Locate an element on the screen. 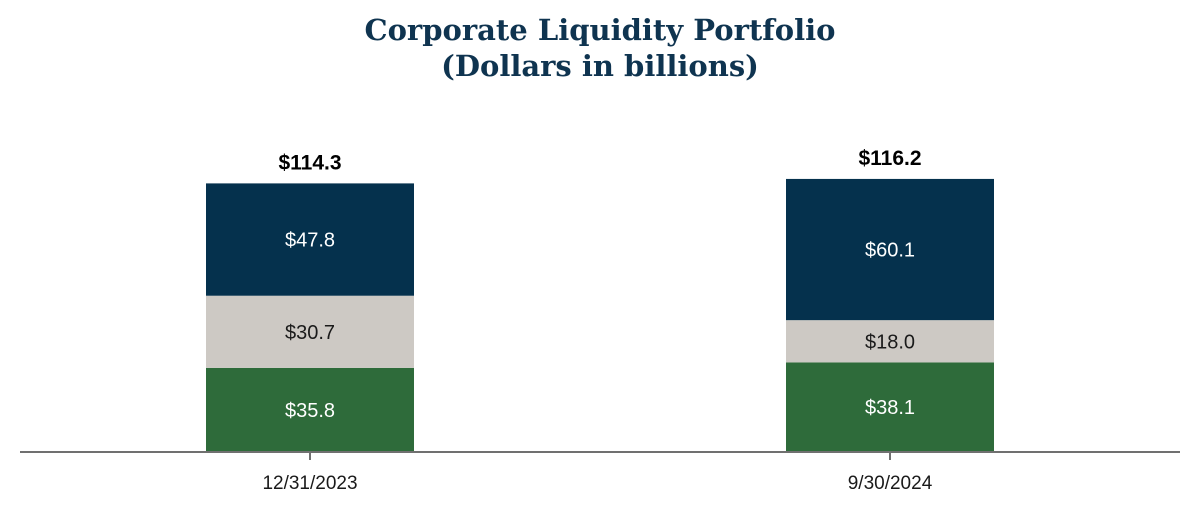  total-value-label: $116.2 is located at coordinates (889, 158).